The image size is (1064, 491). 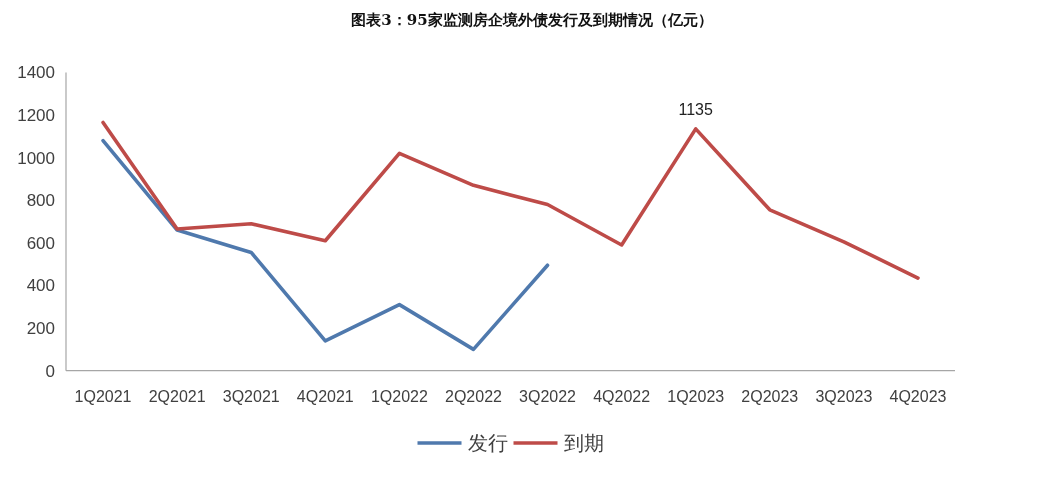 What do you see at coordinates (918, 396) in the screenshot?
I see `x-tick: 4Q2023` at bounding box center [918, 396].